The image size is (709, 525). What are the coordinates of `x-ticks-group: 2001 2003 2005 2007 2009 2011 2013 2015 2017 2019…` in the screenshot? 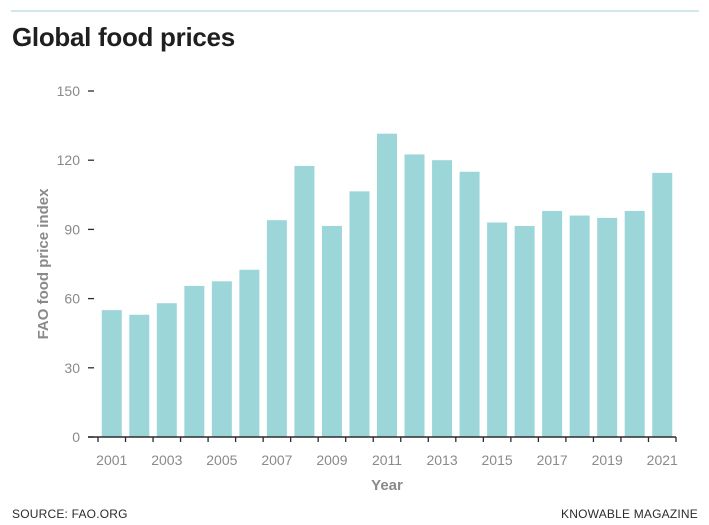 It's located at (387, 452).